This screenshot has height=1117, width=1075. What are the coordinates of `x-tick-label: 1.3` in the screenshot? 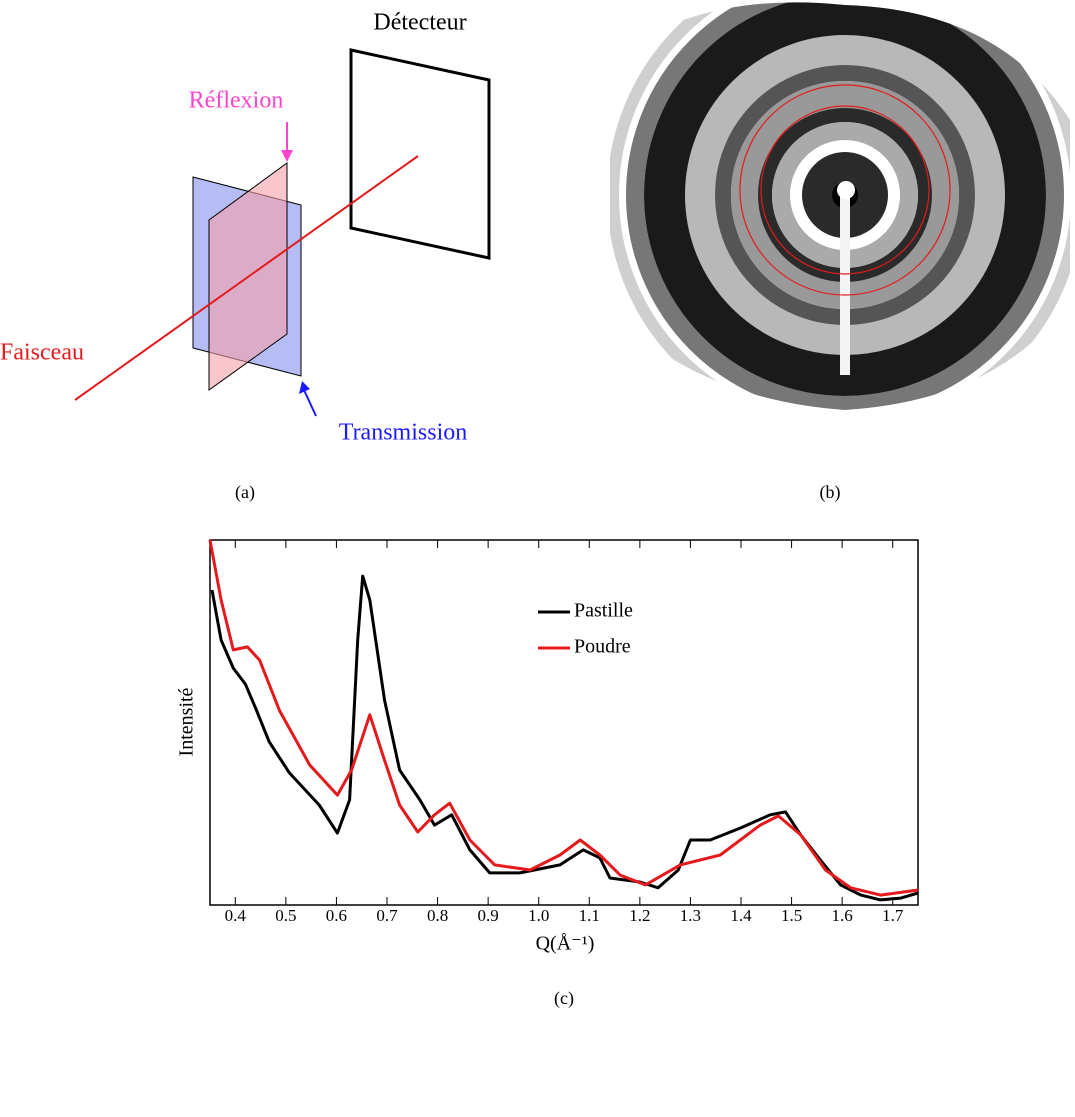 It's located at (690, 915).